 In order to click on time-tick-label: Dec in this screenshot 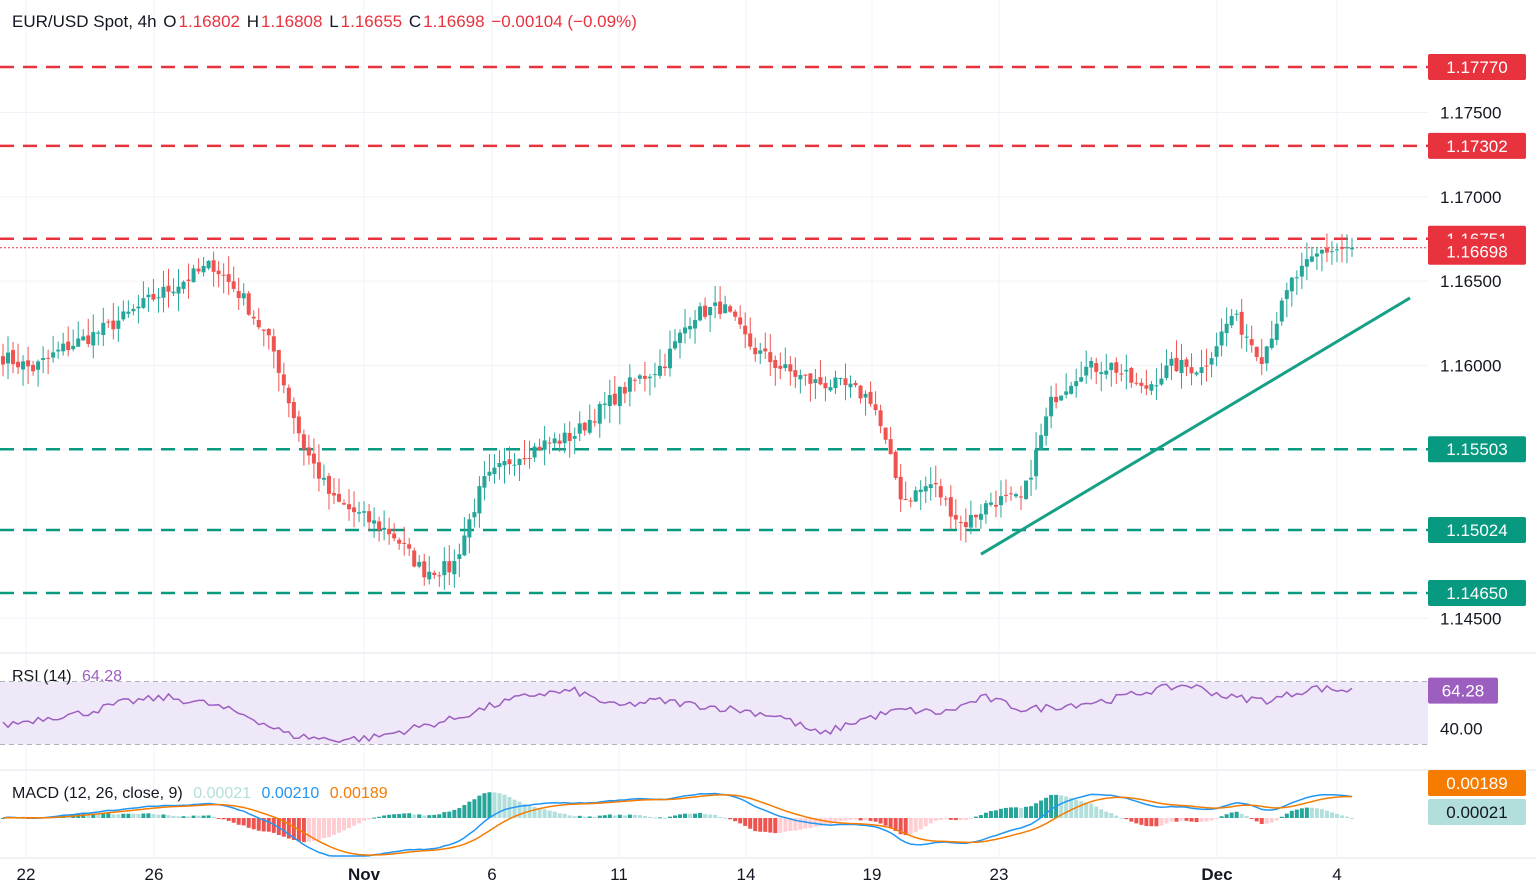, I will do `click(1216, 874)`.